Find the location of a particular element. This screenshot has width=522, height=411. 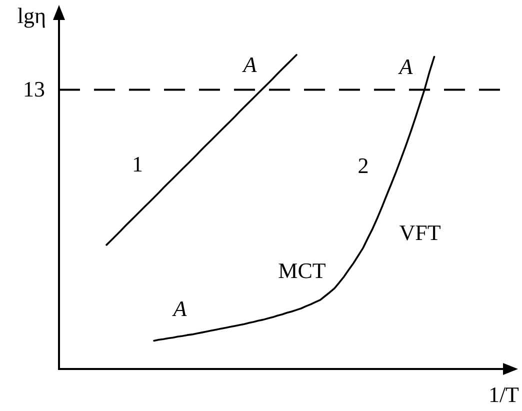

series-label: 2 is located at coordinates (363, 165).